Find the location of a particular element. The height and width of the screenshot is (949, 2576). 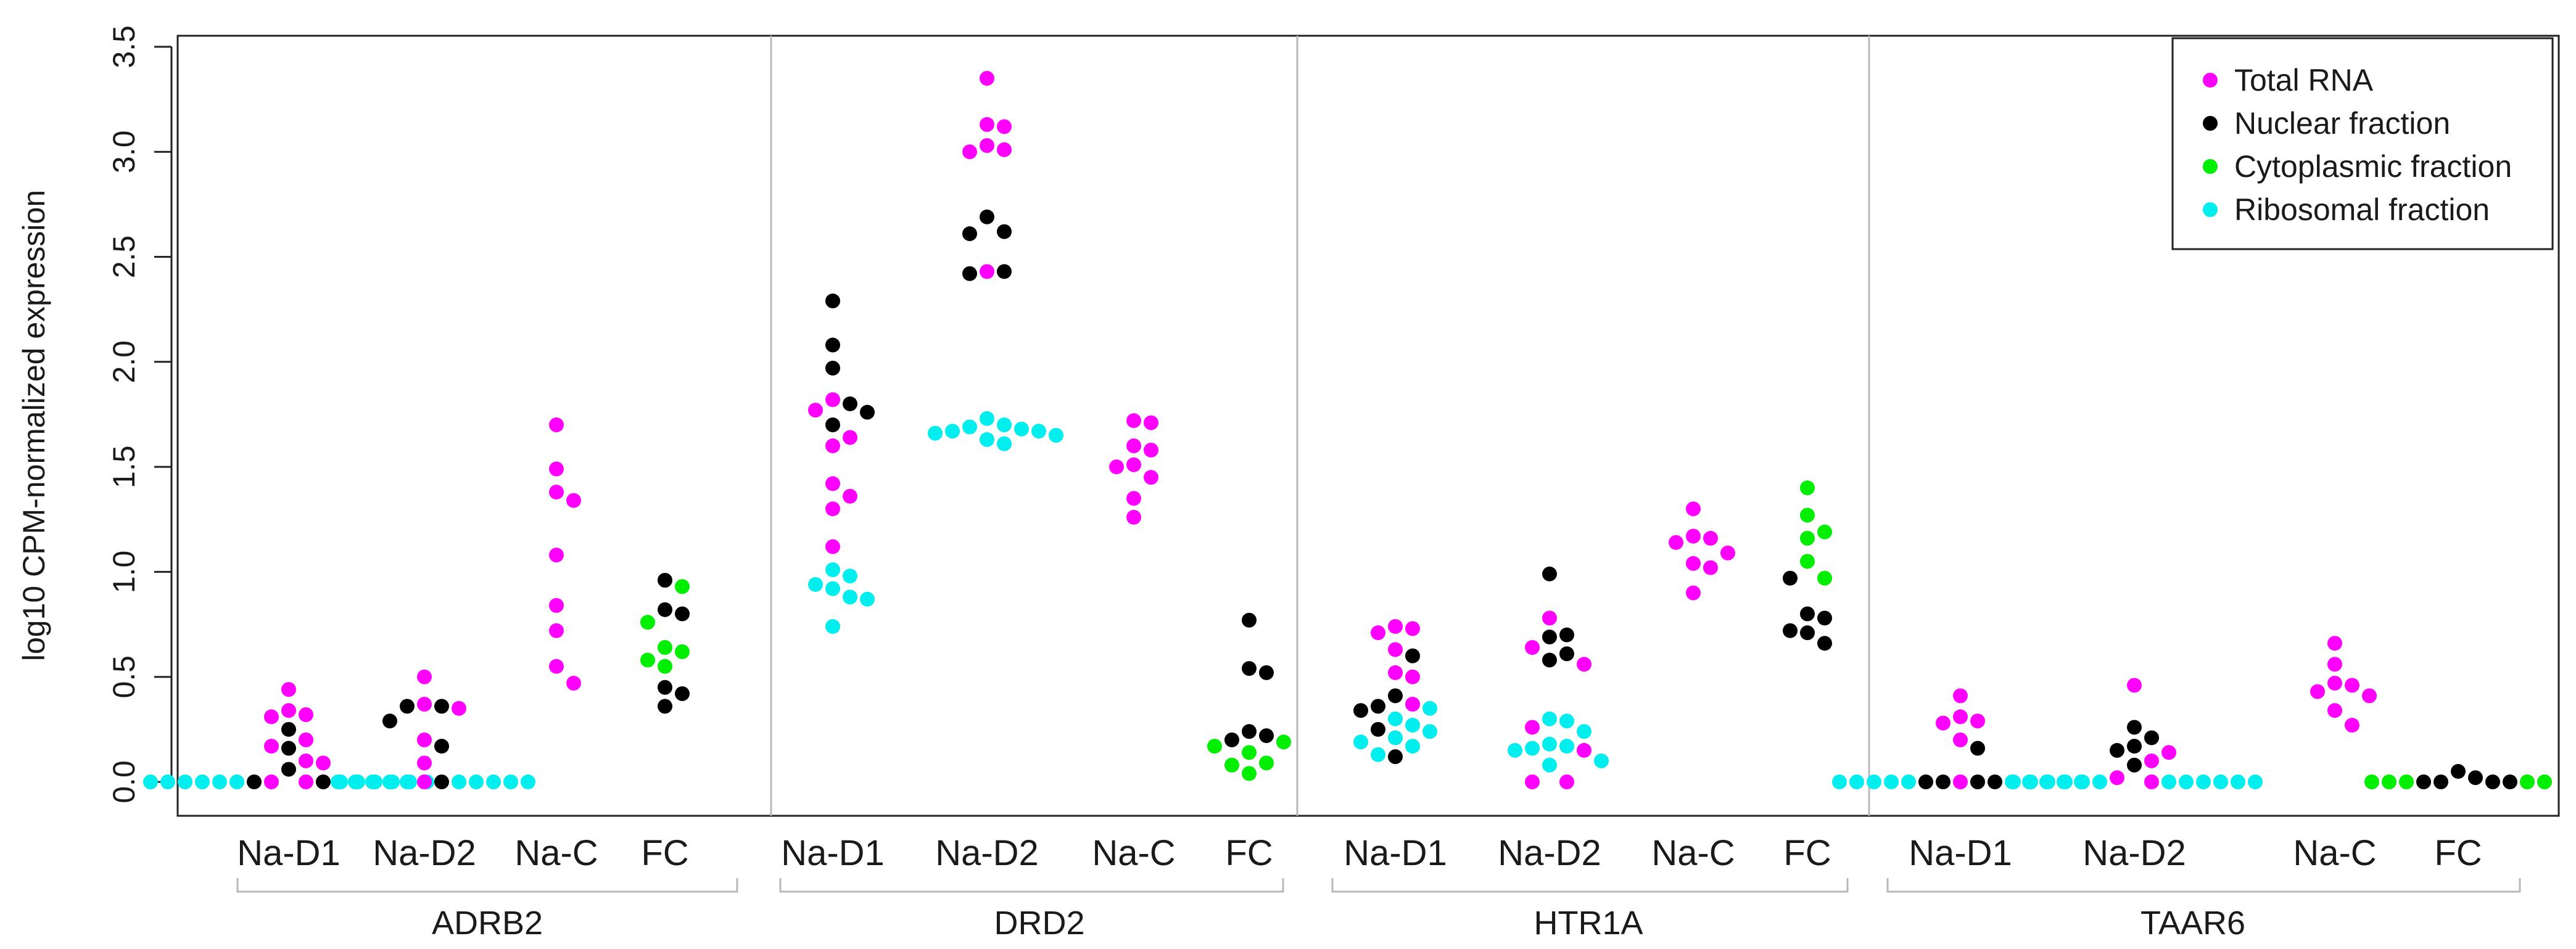

category-label: Na-C is located at coordinates (2334, 853).